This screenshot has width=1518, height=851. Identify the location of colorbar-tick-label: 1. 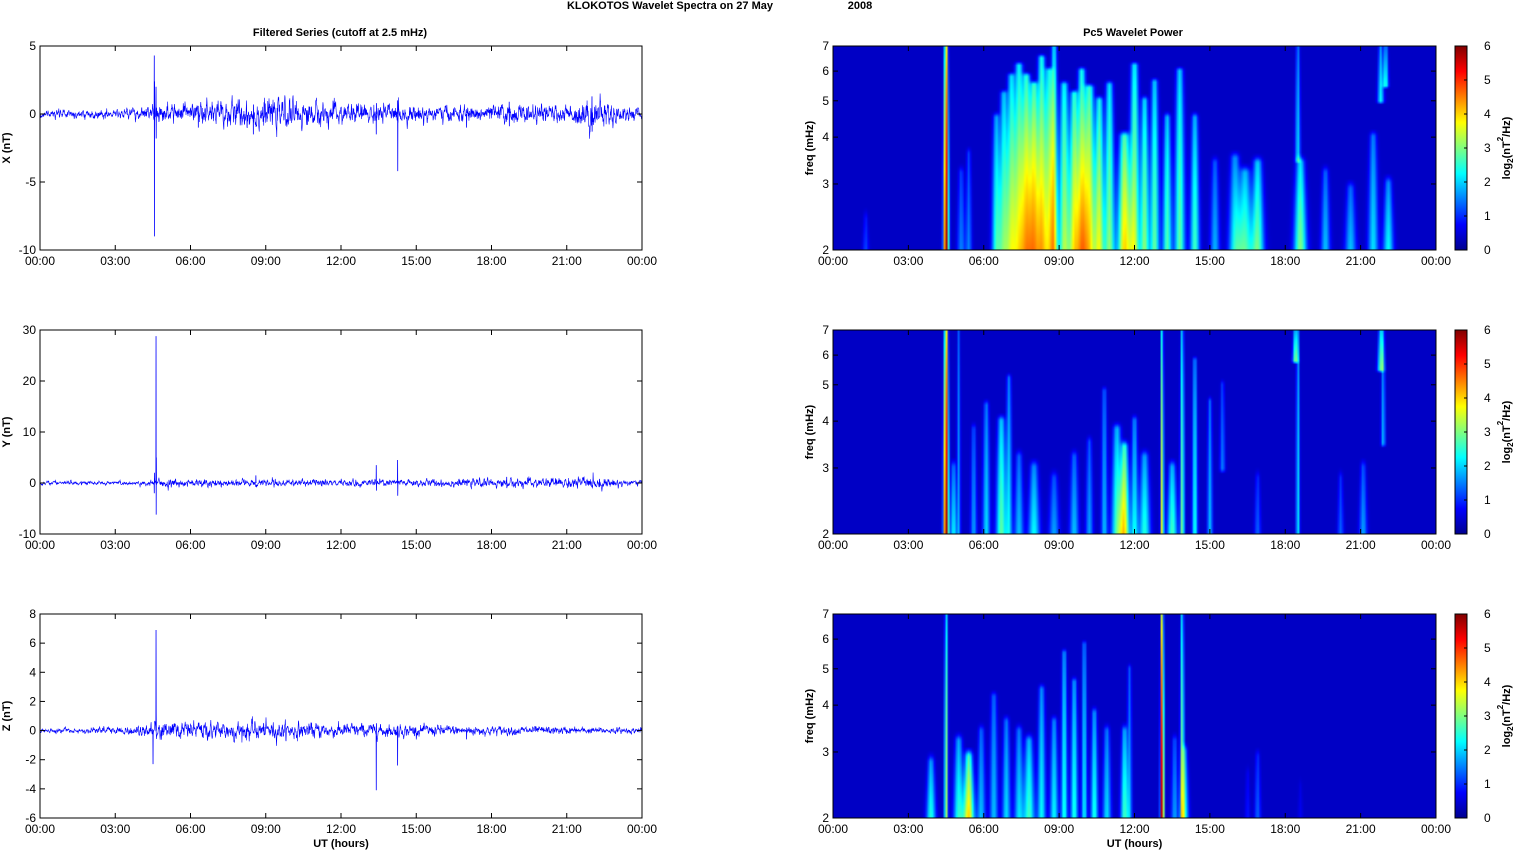
(1487, 216).